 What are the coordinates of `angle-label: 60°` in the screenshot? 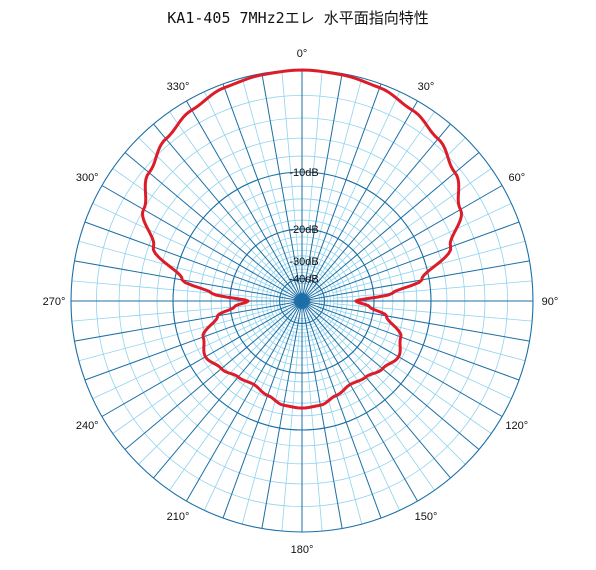 It's located at (516, 178).